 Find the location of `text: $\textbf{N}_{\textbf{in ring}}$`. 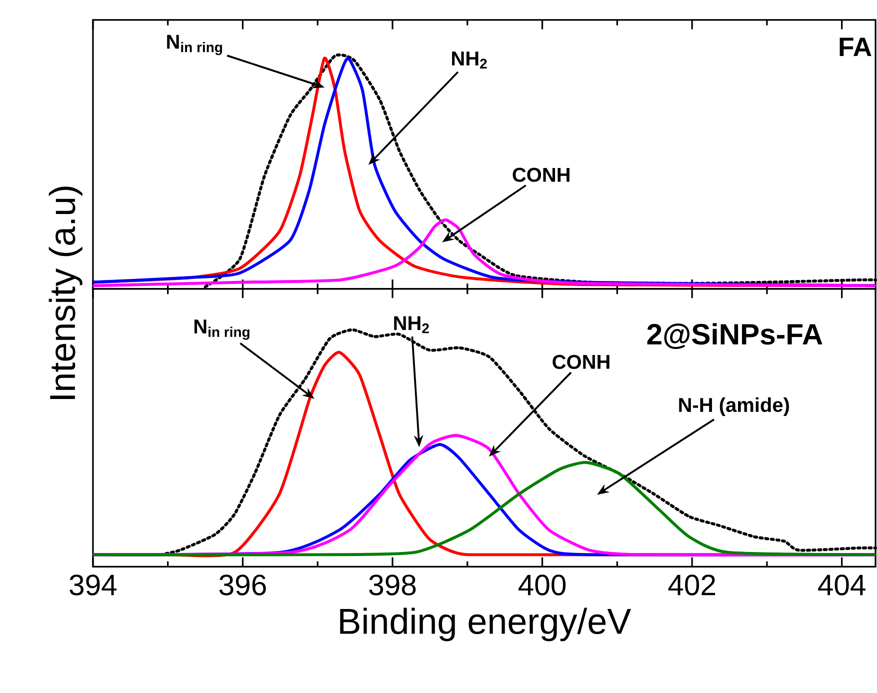

text: $\textbf{N}_{\textbf{in ring}}$ is located at coordinates (194, 45).